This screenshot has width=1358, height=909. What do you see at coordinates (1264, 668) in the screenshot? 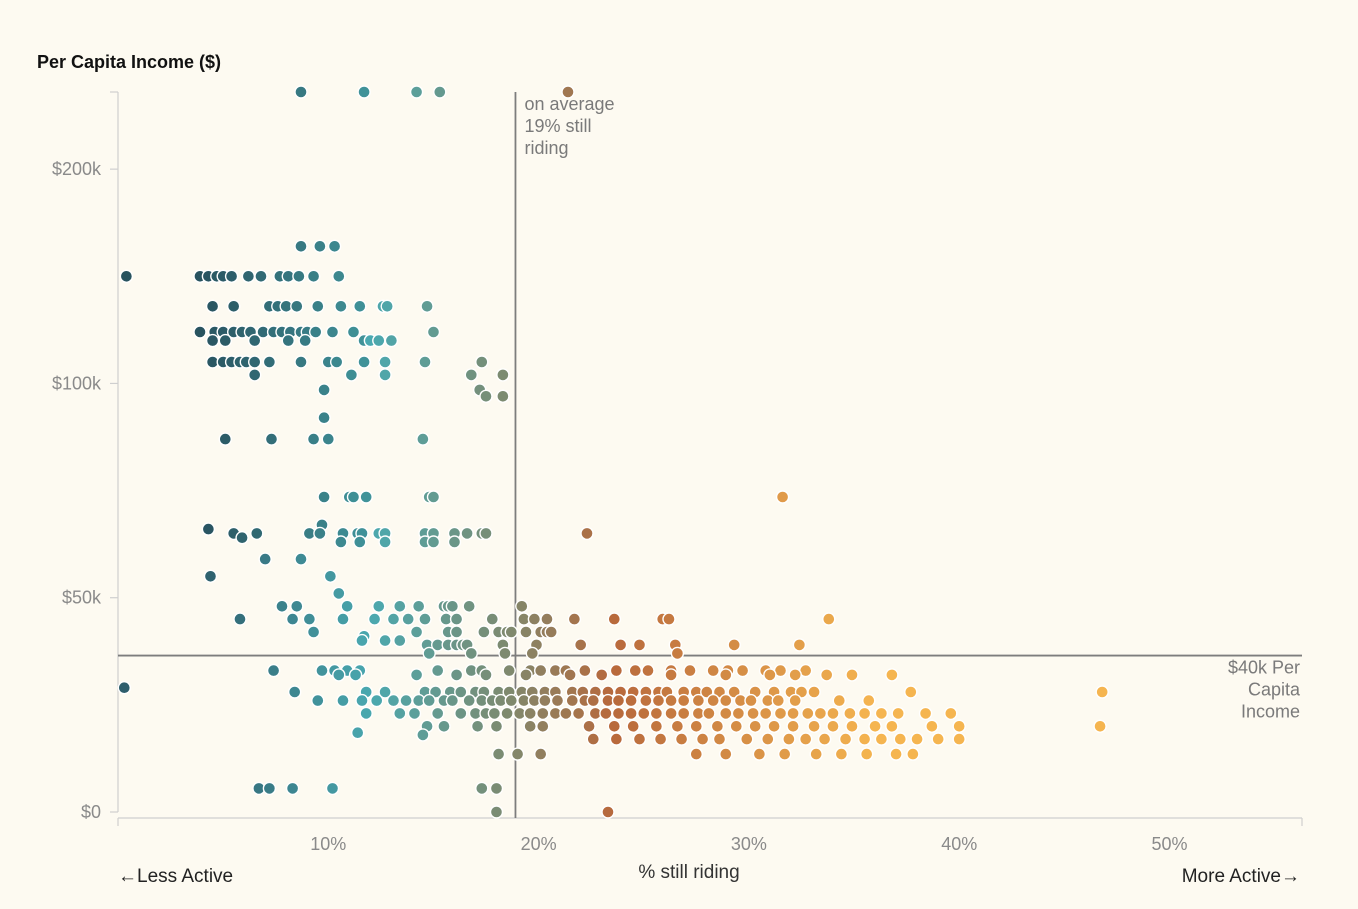
I see `income-threshold-label: $40k Per` at bounding box center [1264, 668].